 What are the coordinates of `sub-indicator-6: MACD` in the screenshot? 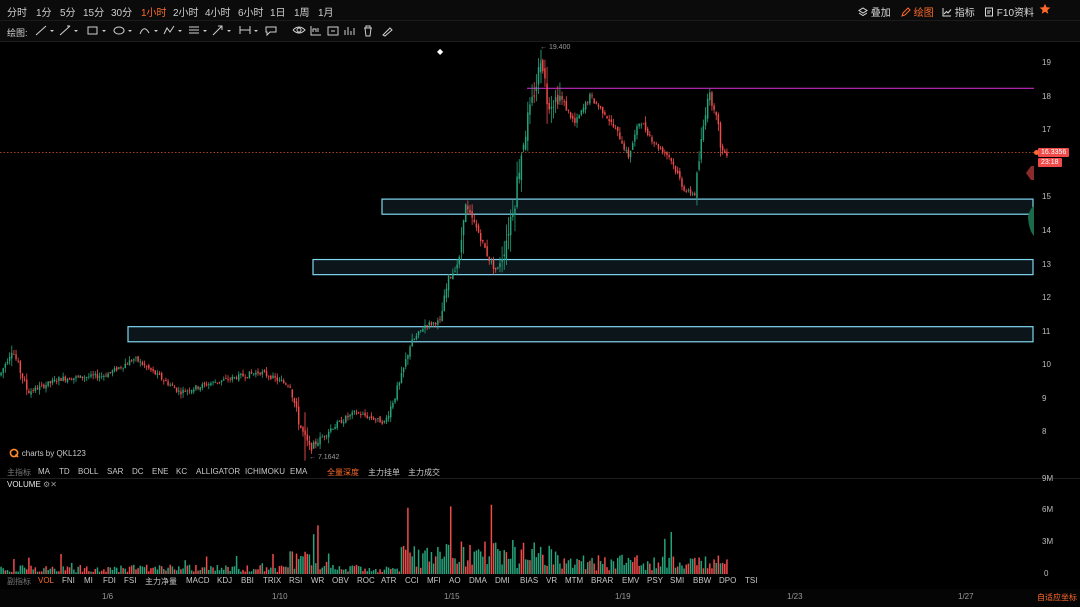 It's located at (198, 580).